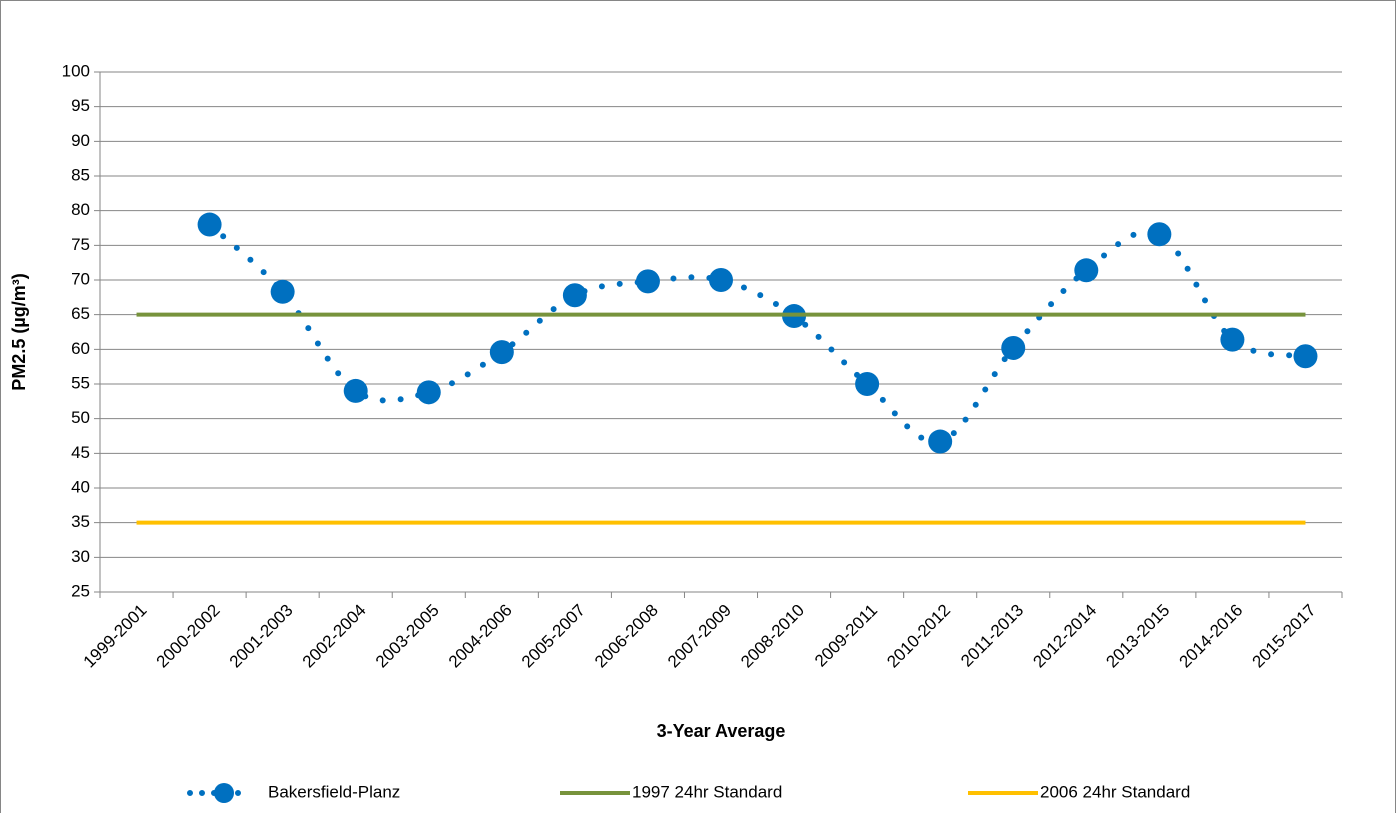  What do you see at coordinates (334, 791) in the screenshot?
I see `legend-label: Bakersfield-Planz` at bounding box center [334, 791].